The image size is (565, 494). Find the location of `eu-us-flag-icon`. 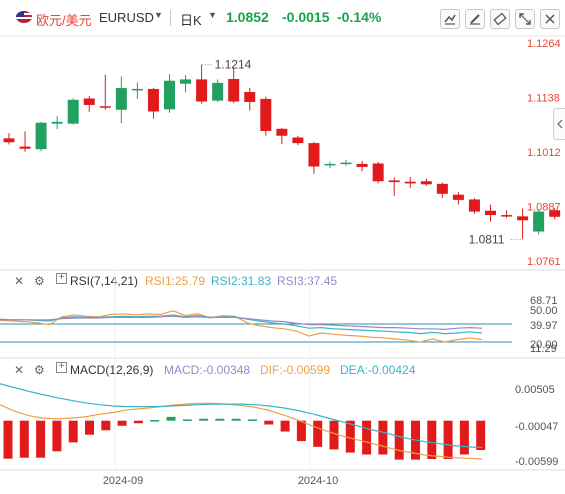

eu-us-flag-icon is located at coordinates (24, 17).